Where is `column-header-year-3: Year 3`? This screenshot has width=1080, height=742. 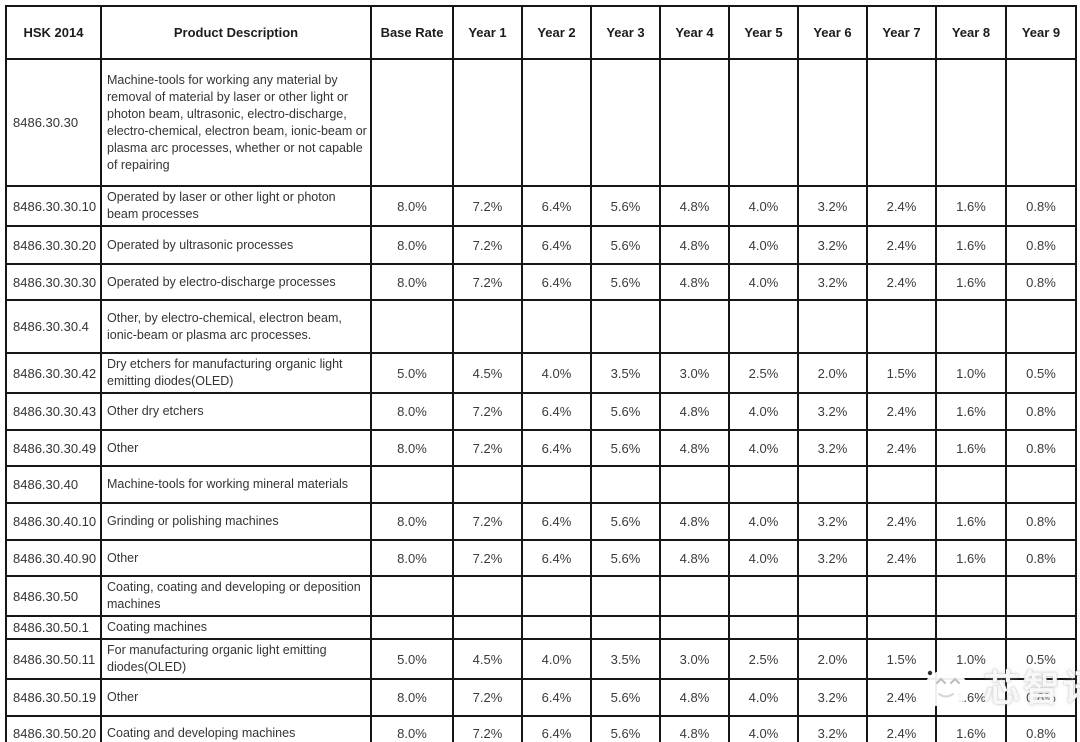
column-header-year-3: Year 3 is located at coordinates (625, 32).